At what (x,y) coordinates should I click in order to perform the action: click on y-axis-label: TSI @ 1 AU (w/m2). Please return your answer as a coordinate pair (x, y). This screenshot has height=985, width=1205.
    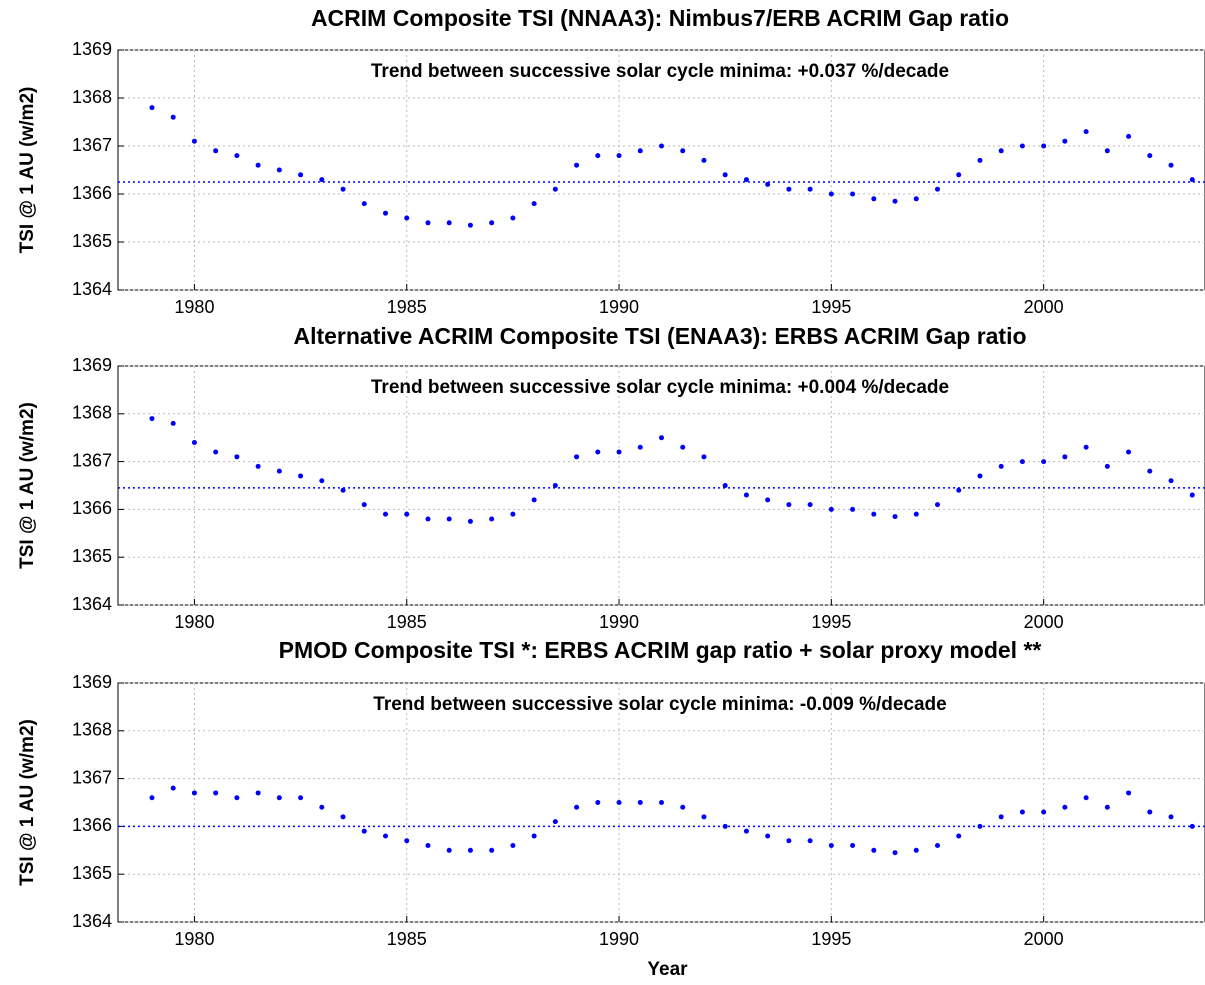
    Looking at the image, I should click on (27, 802).